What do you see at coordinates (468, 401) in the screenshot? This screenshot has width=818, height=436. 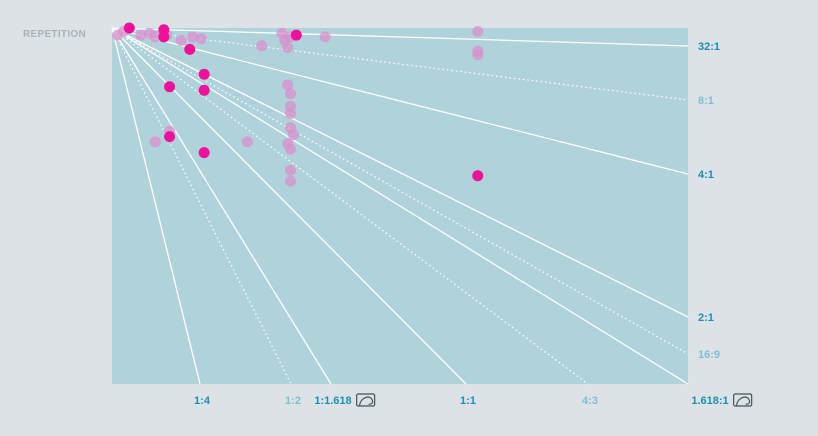 I see `ratio-label-1-1: 1:1` at bounding box center [468, 401].